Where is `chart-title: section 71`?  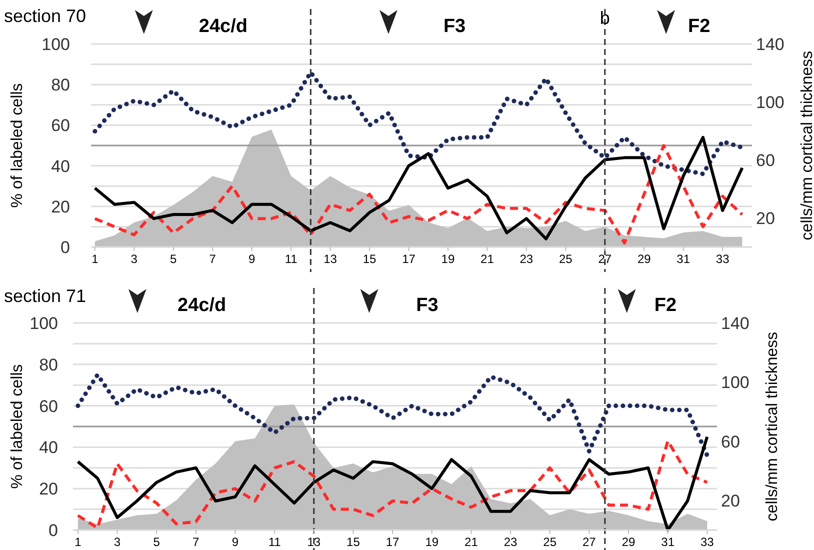
chart-title: section 71 is located at coordinates (45, 296).